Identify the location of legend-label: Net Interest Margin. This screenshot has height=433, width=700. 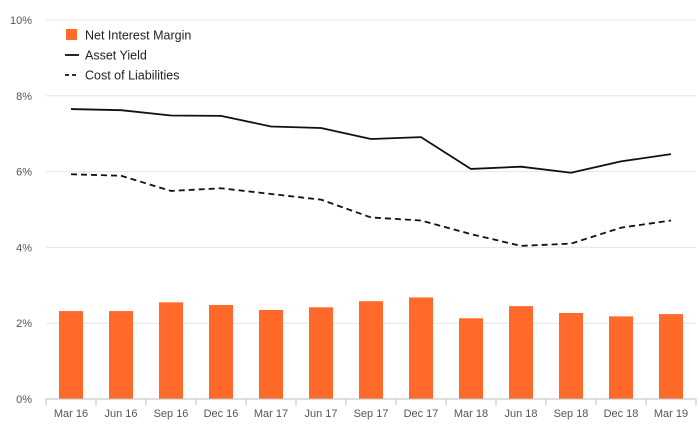
(138, 36).